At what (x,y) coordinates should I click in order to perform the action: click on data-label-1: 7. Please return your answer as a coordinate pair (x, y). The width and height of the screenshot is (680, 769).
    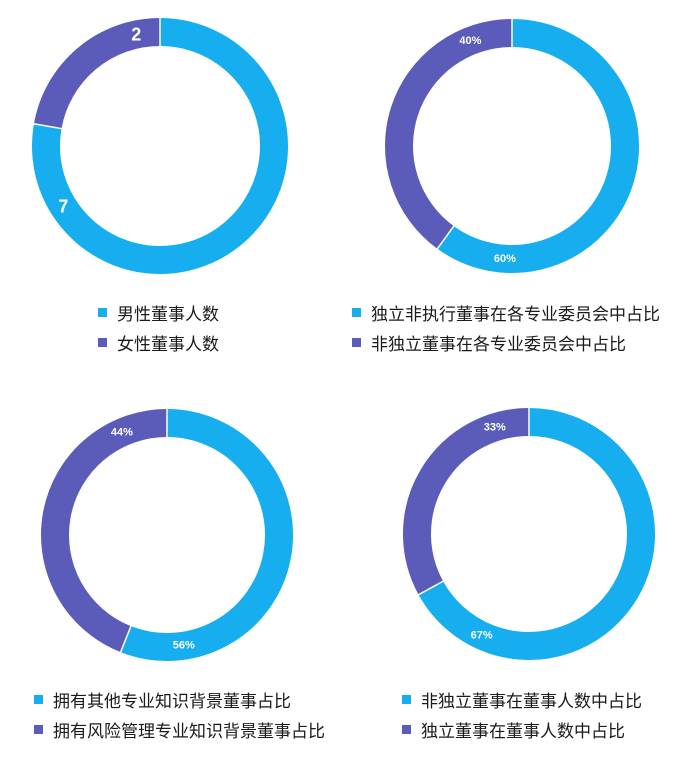
    Looking at the image, I should click on (63, 206).